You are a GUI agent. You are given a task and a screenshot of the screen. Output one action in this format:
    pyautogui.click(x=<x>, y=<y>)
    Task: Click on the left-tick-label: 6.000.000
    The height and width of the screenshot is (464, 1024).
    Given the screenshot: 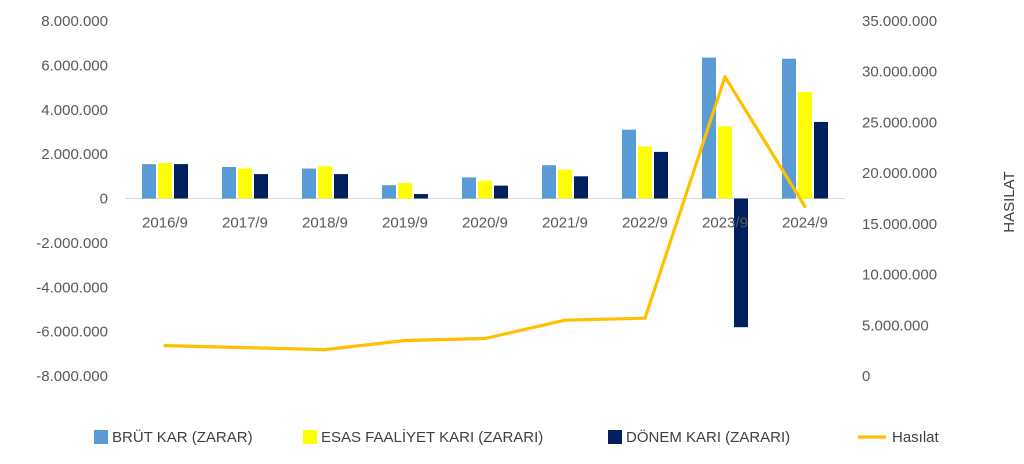 What is the action you would take?
    pyautogui.click(x=74, y=65)
    